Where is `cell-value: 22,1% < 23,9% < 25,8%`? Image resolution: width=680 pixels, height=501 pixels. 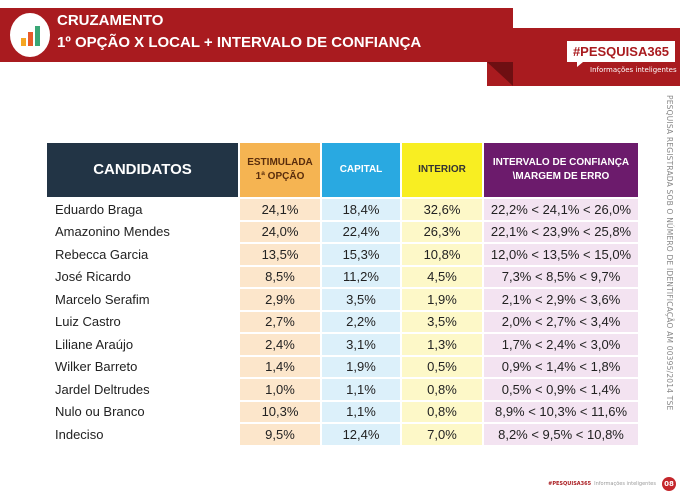
cell-value: 22,1% < 23,9% < 25,8% is located at coordinates (561, 230).